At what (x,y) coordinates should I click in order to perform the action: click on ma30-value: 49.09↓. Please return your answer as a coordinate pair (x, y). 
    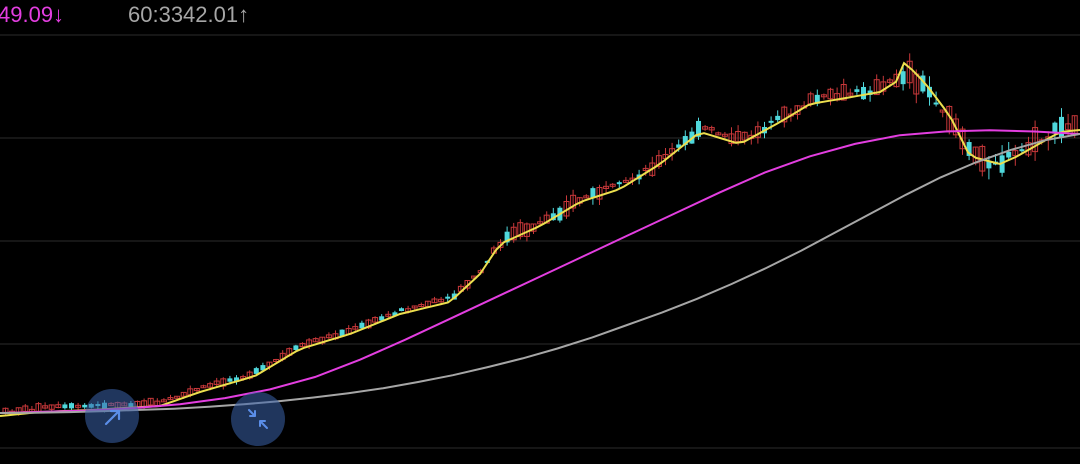
    Looking at the image, I should click on (32, 14).